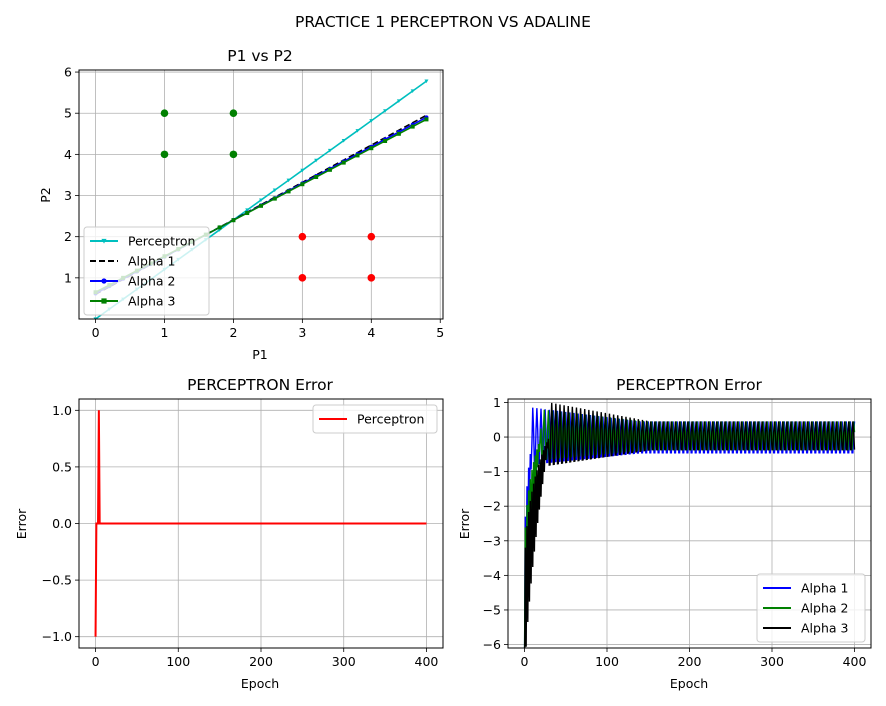 The width and height of the screenshot is (886, 706). I want to click on y-tick-label: −5, so click(492, 609).